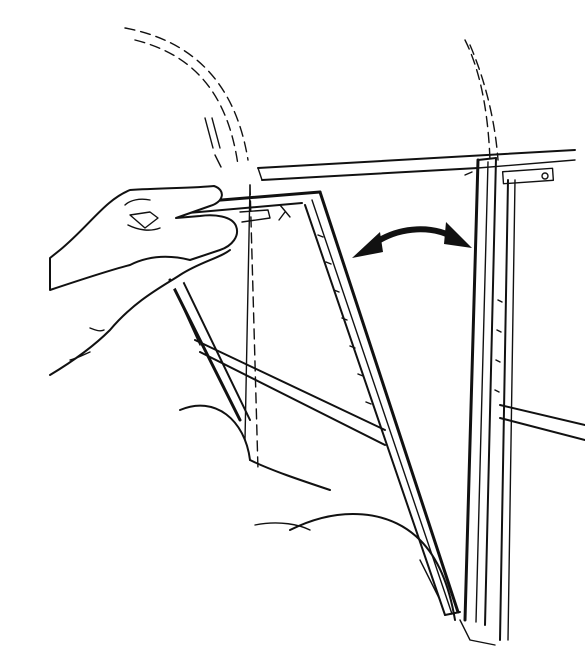  What do you see at coordinates (311, 97) in the screenshot?
I see `cab-outline-dashed` at bounding box center [311, 97].